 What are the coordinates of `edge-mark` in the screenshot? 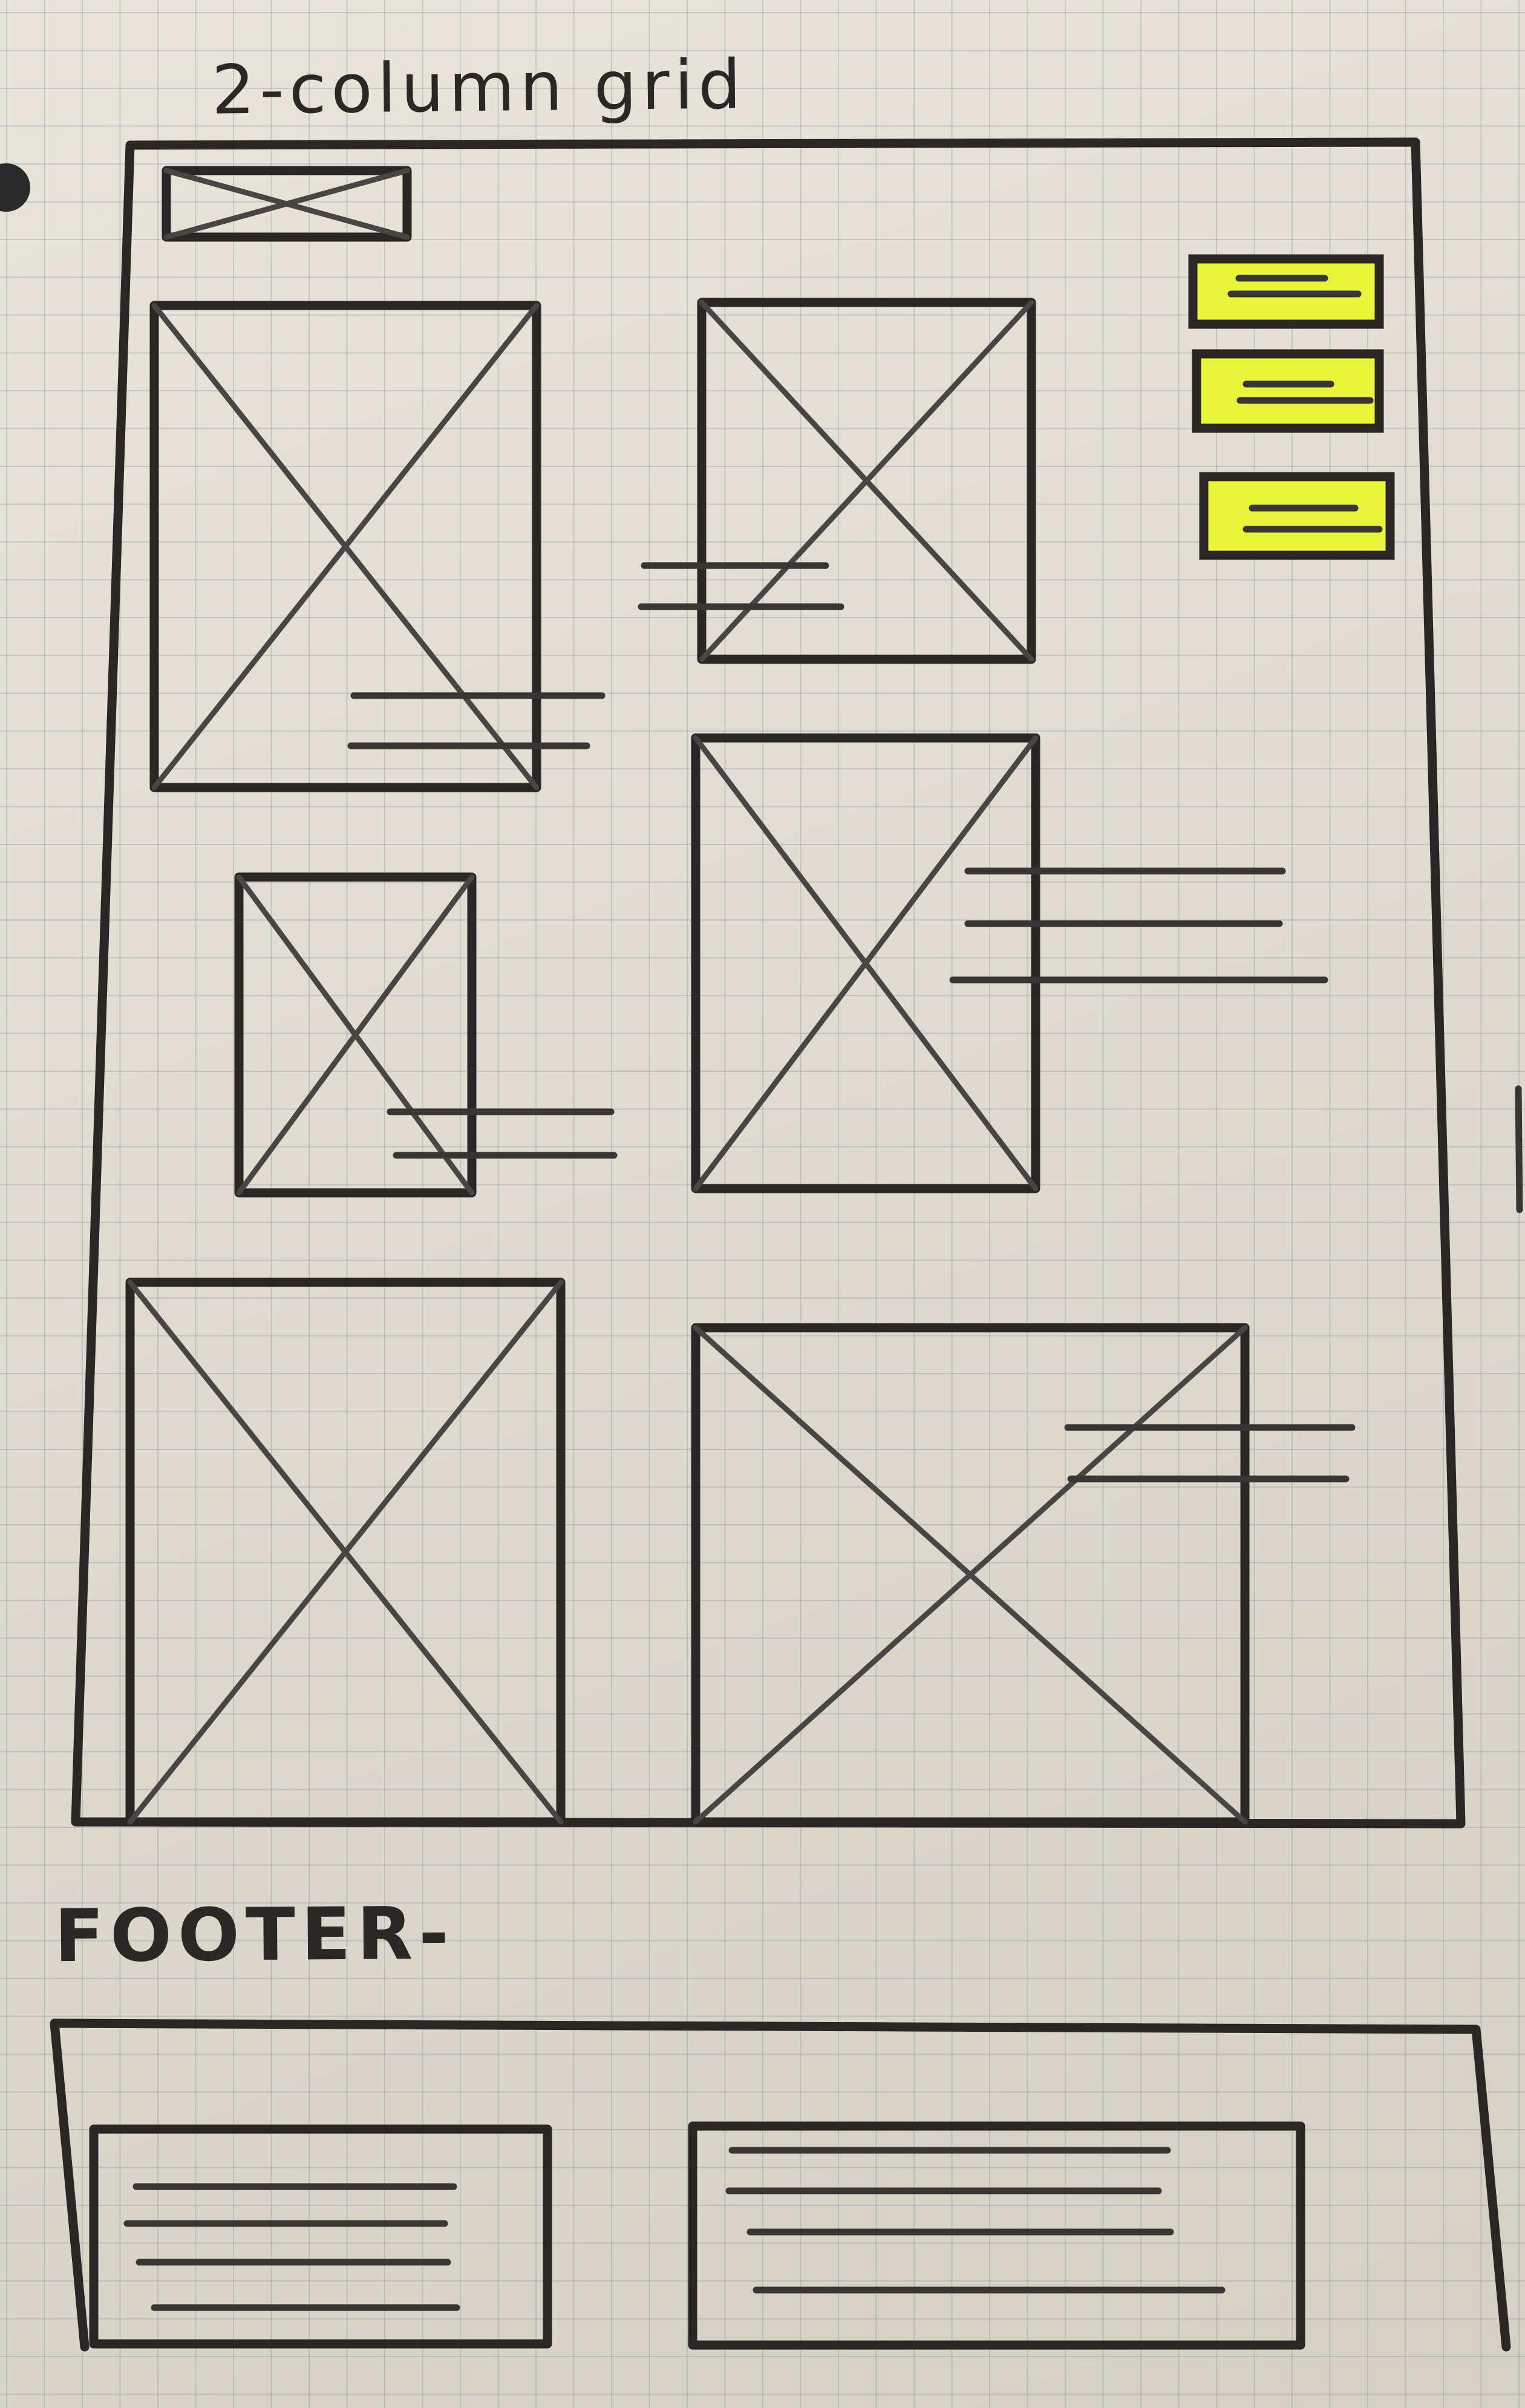 It's located at (1519, 1149).